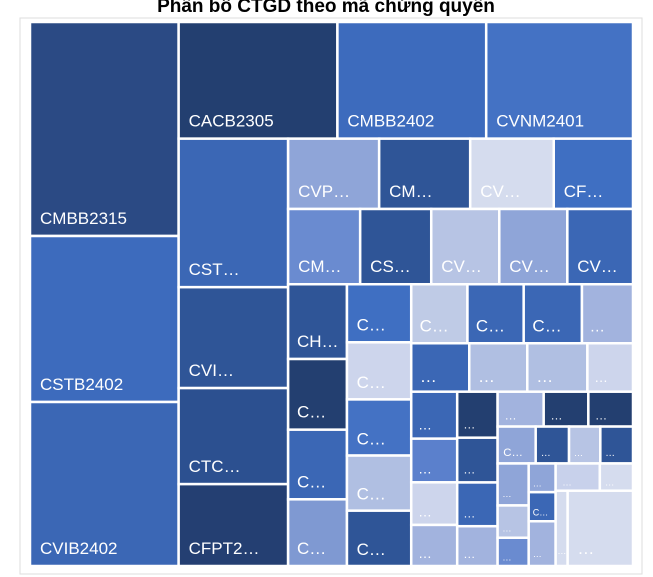 This screenshot has height=577, width=653. Describe the element at coordinates (231, 121) in the screenshot. I see `cell-label: CACB2305` at that location.